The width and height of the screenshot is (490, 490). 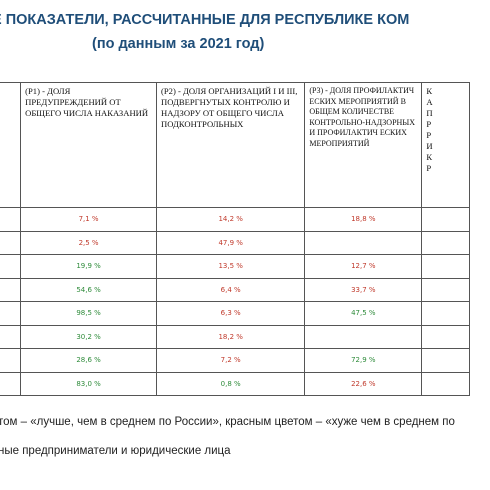 What do you see at coordinates (89, 219) in the screenshot?
I see `cell-p1: 7,1 %` at bounding box center [89, 219].